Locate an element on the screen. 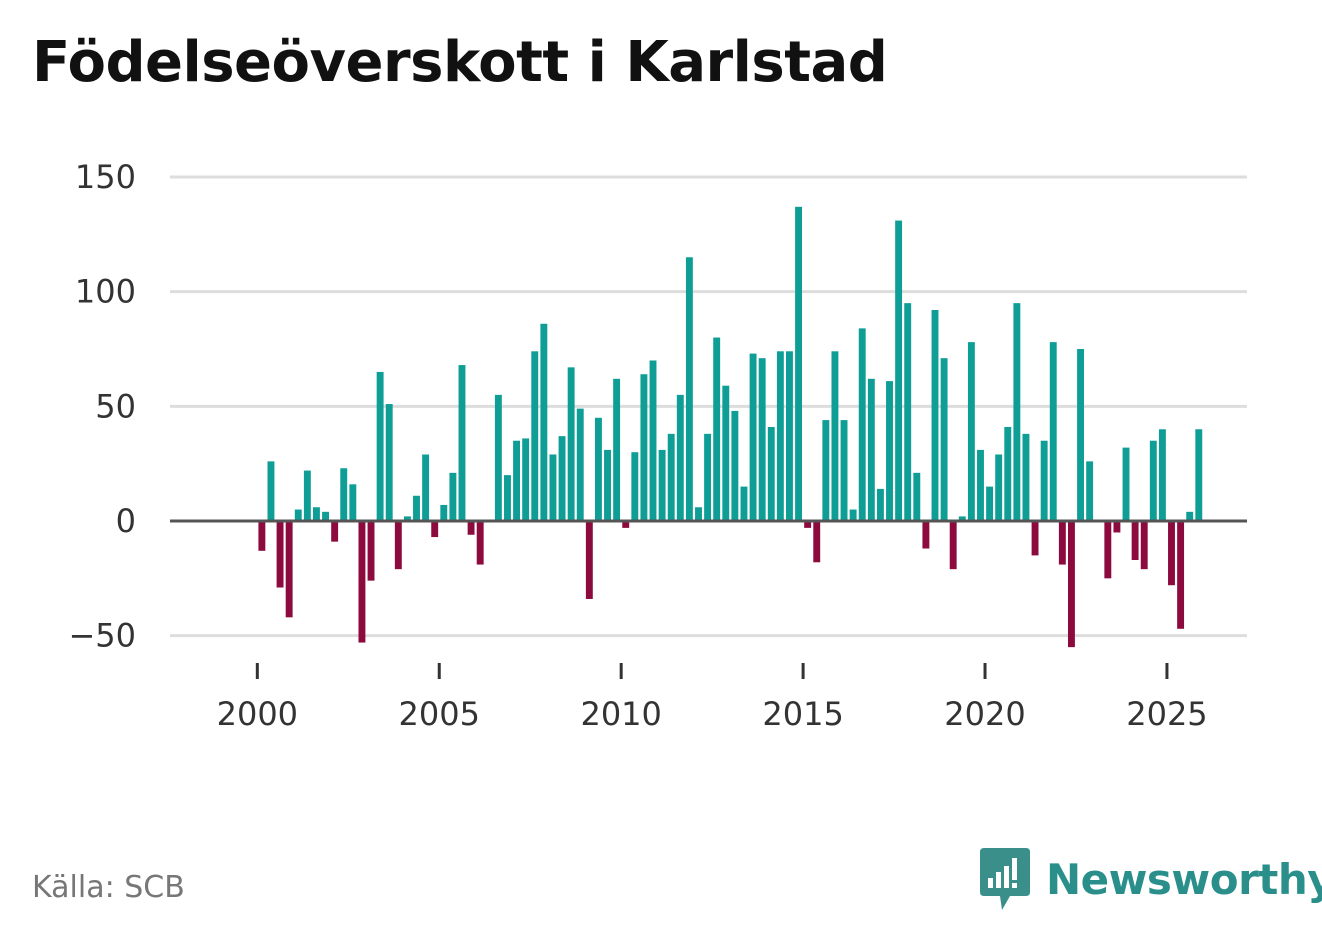  chart-title: Födelseöverskott i Karlstad is located at coordinates (460, 62).